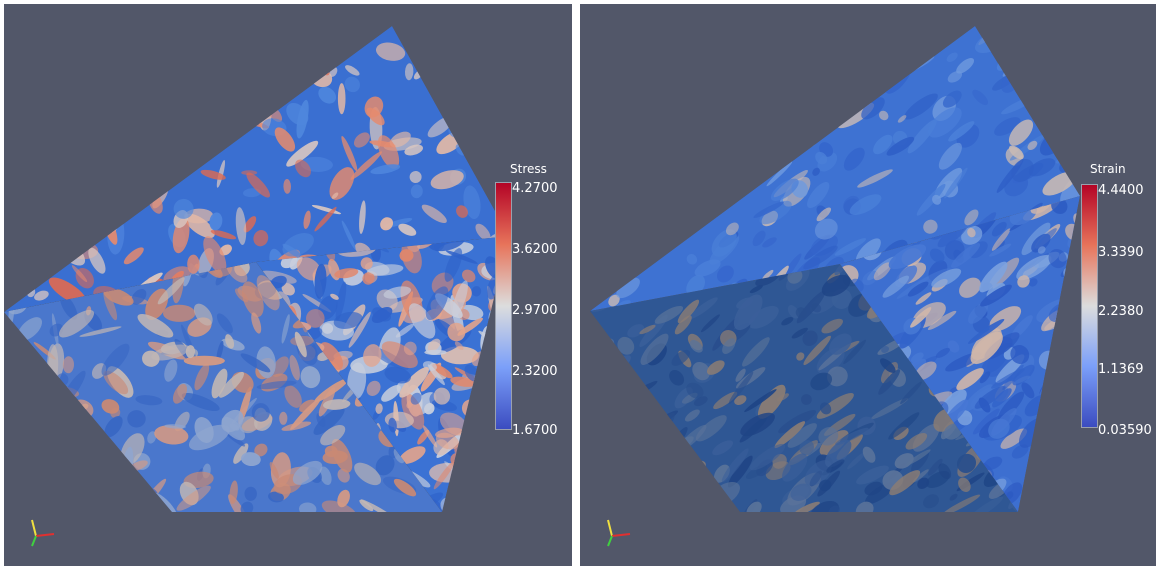 The width and height of the screenshot is (1156, 566). I want to click on axis-y-line, so click(610, 528).